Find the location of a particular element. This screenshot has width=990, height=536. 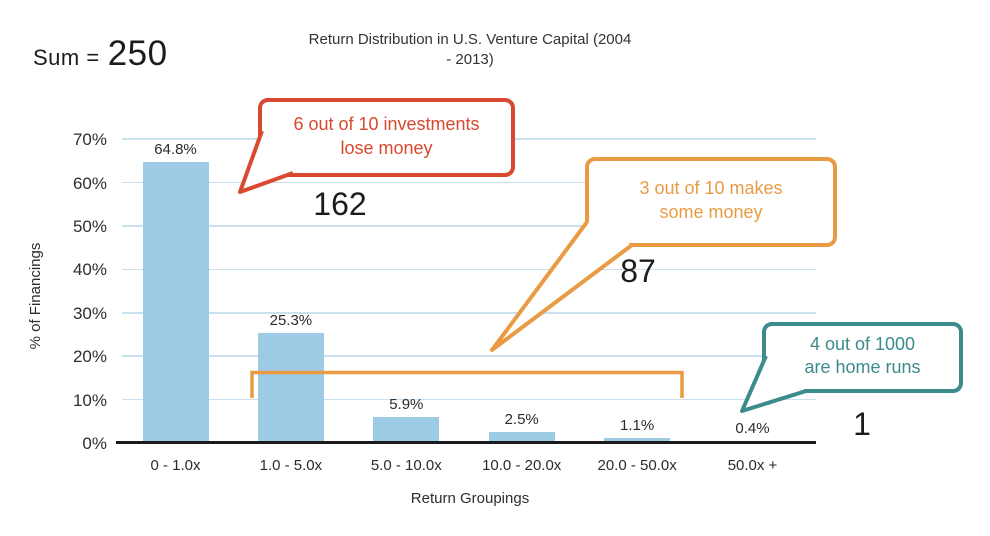

bar-value-label: 1.1% is located at coordinates (637, 426).